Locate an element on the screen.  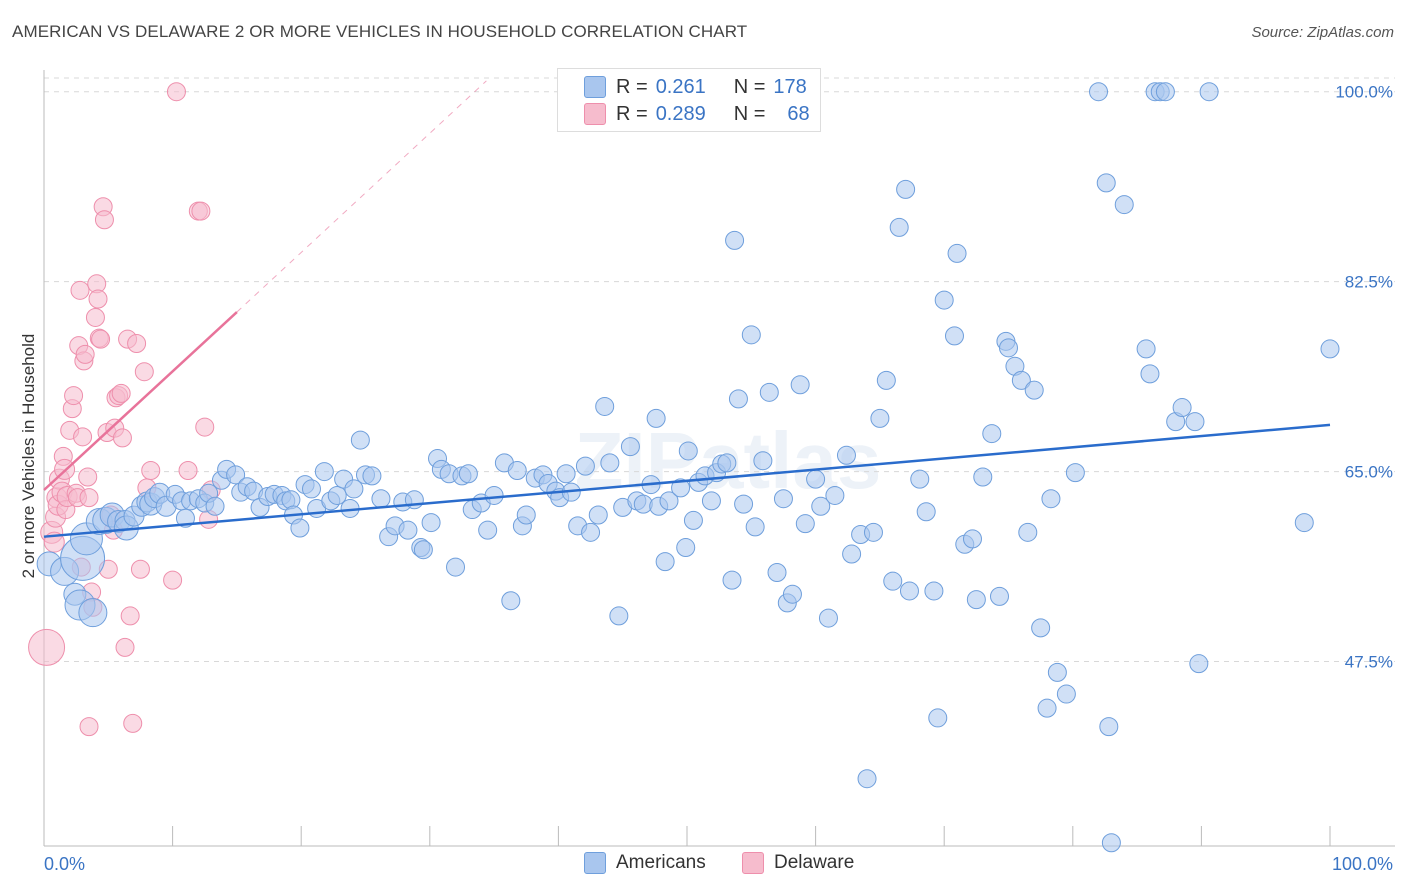
series-legend-americans: Americans is located at coordinates (645, 863).